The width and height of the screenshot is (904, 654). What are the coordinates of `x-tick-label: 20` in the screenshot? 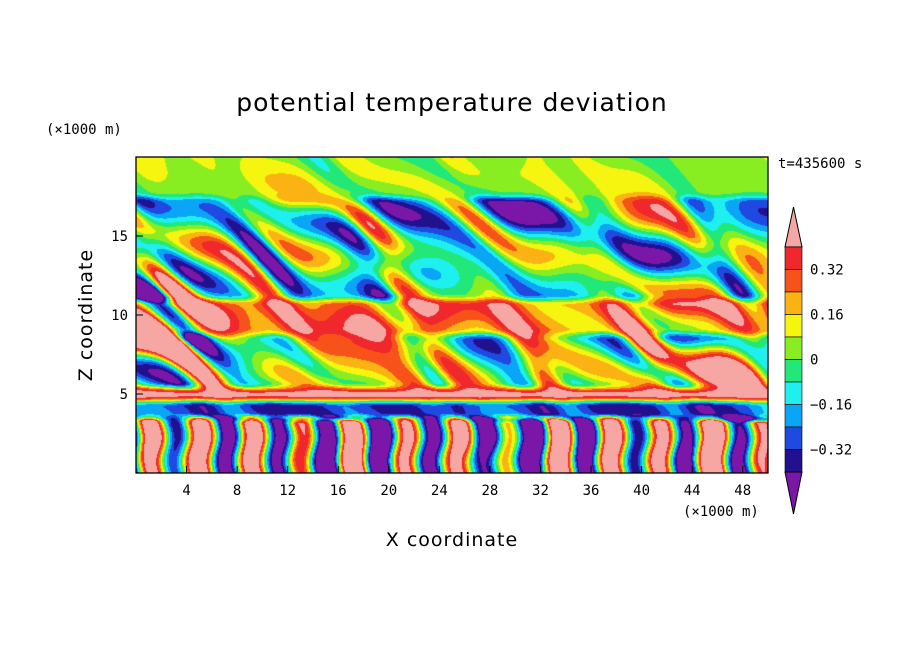 It's located at (388, 491).